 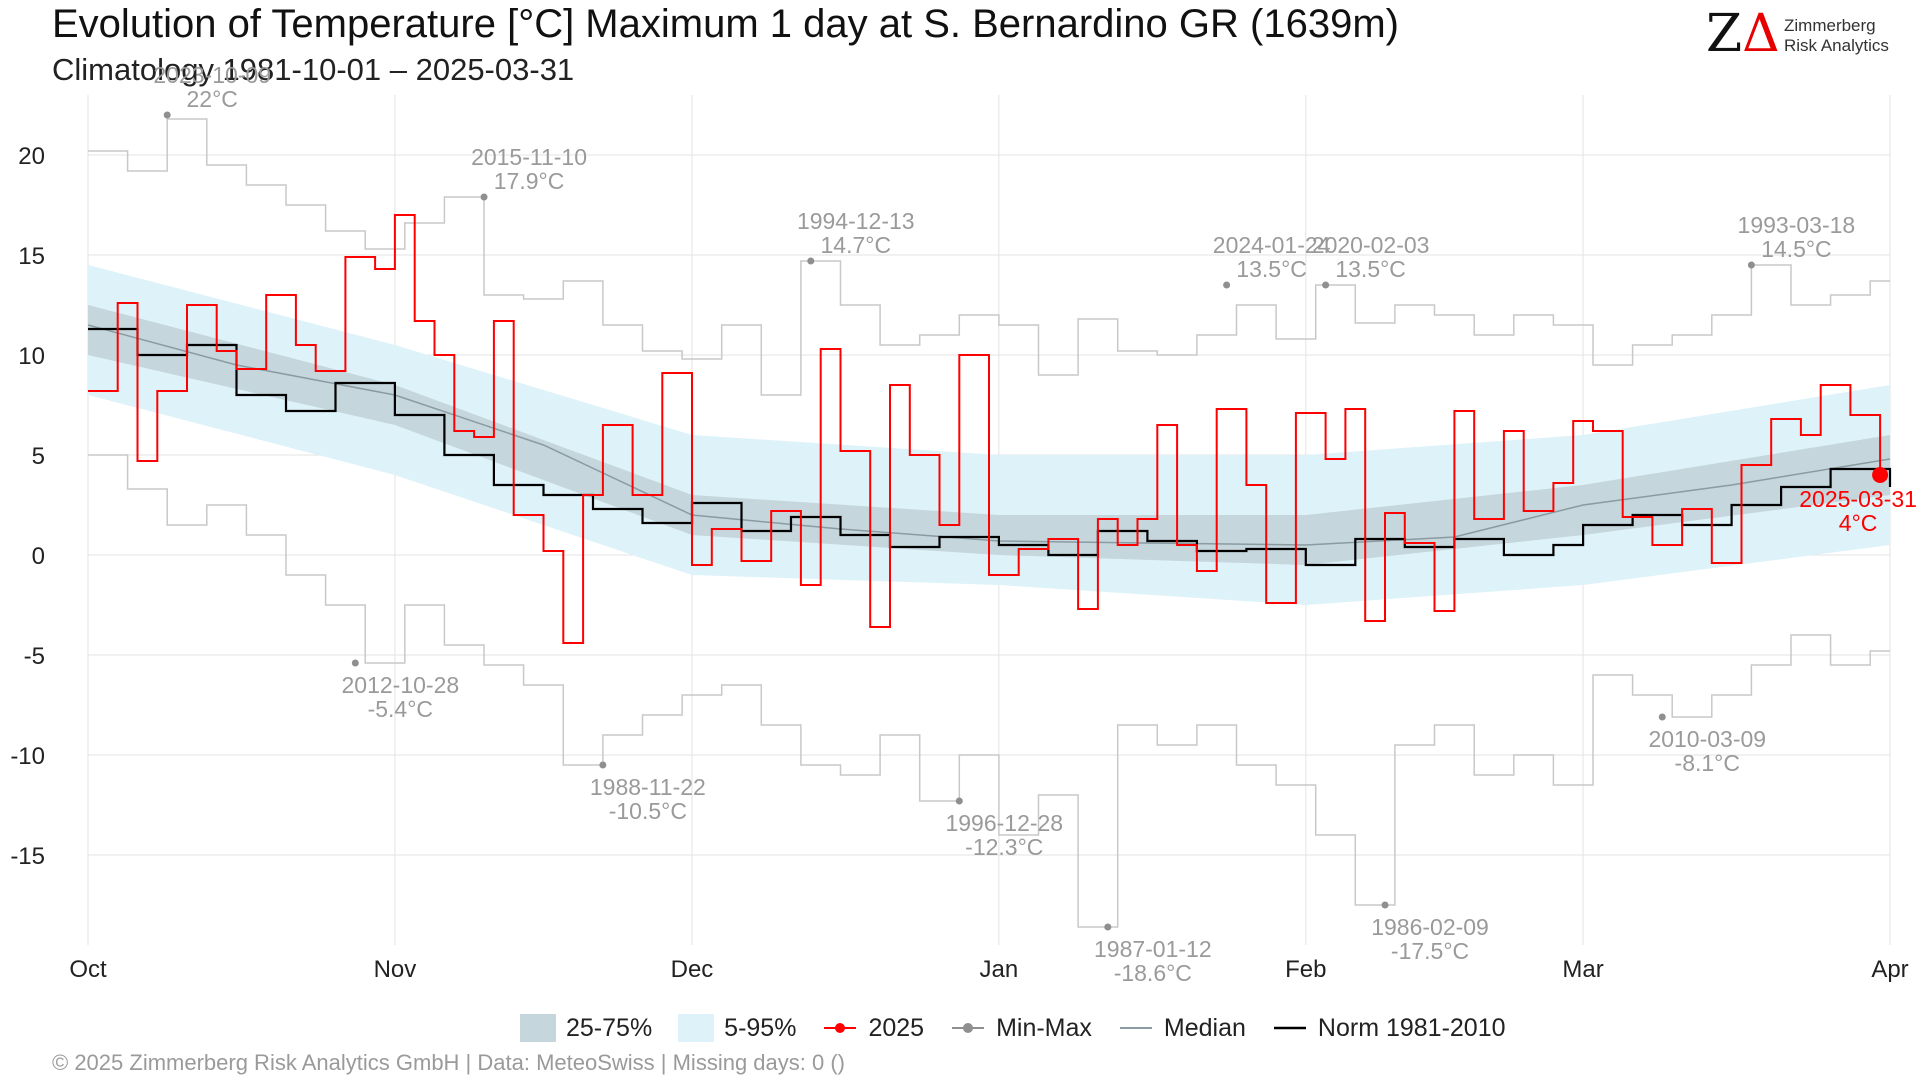 What do you see at coordinates (1880, 475) in the screenshot?
I see `current-point` at bounding box center [1880, 475].